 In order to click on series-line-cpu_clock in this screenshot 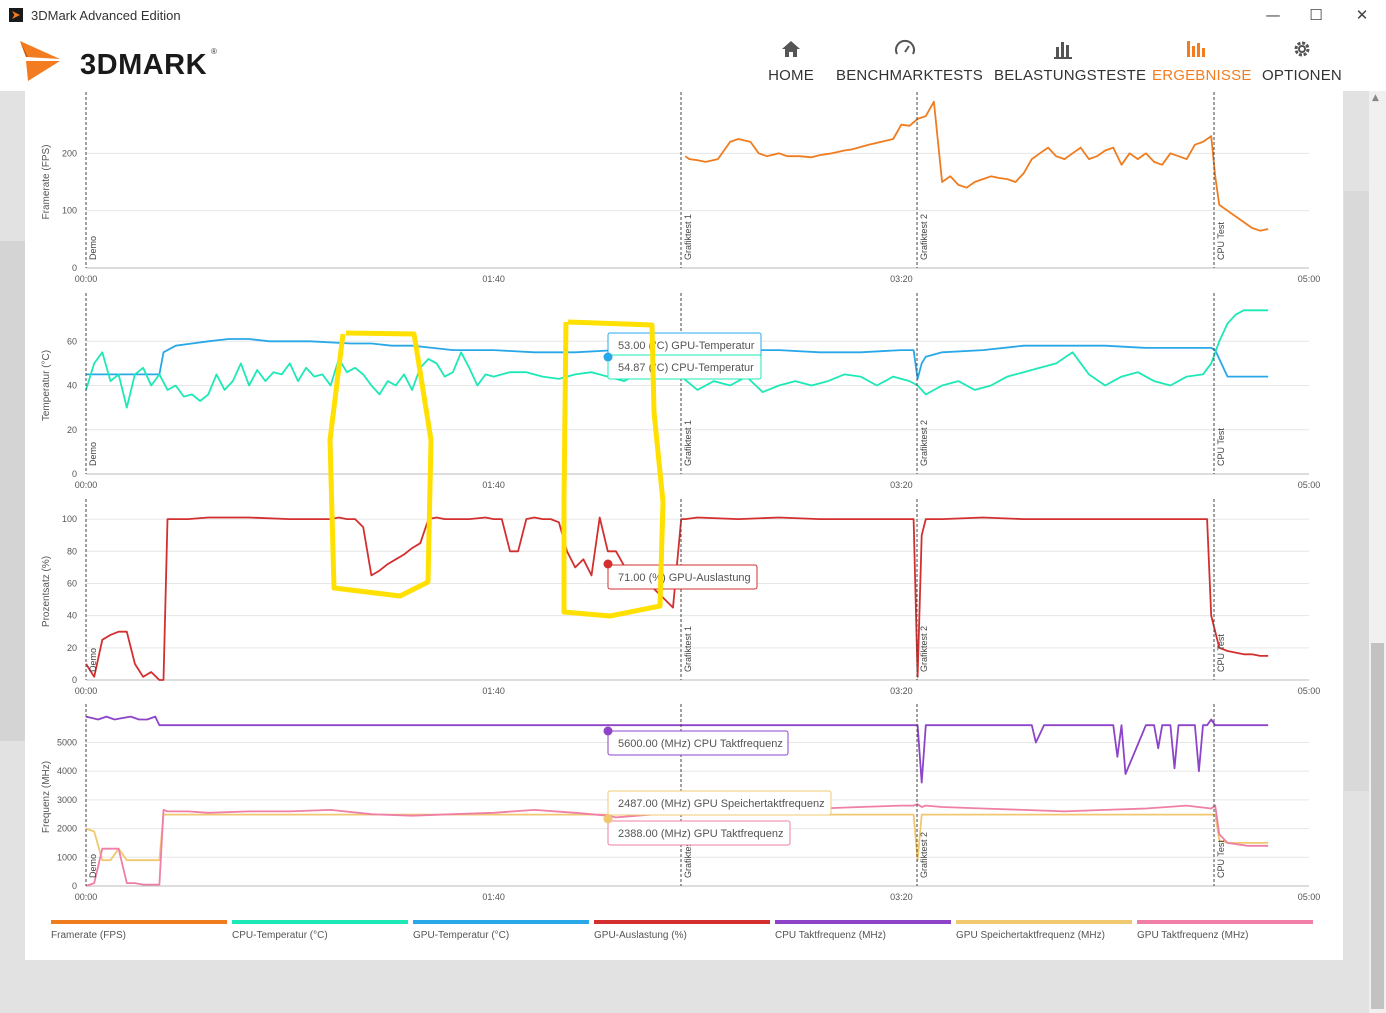, I will do `click(677, 749)`.